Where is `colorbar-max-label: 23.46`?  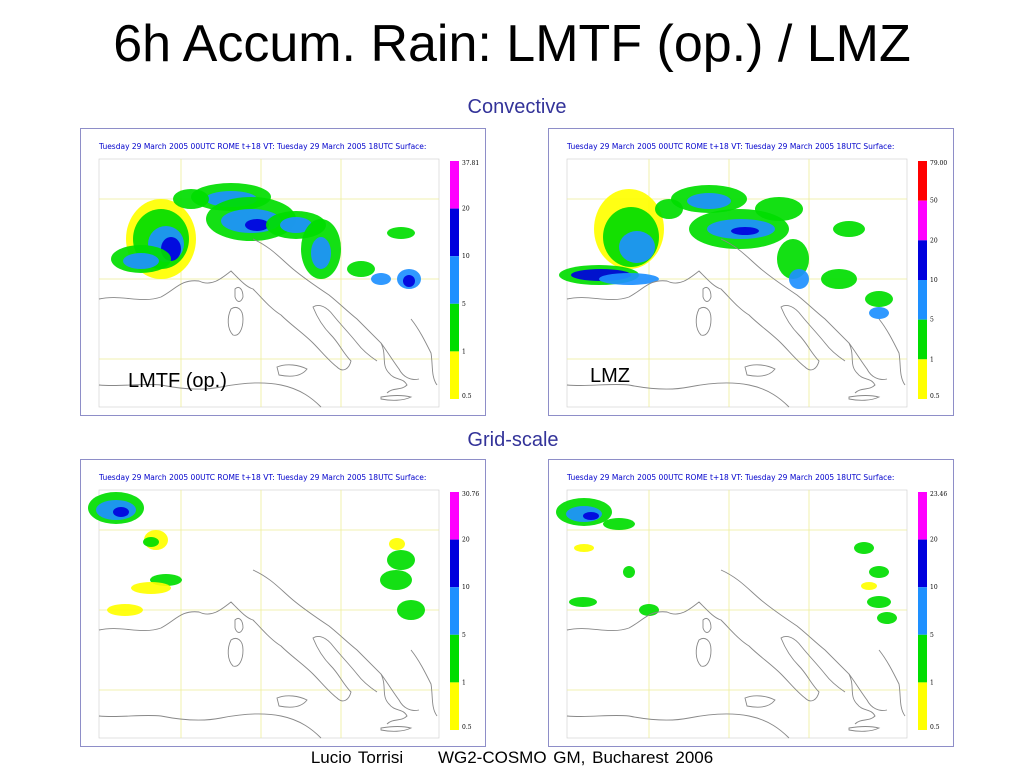 colorbar-max-label: 23.46 is located at coordinates (938, 494).